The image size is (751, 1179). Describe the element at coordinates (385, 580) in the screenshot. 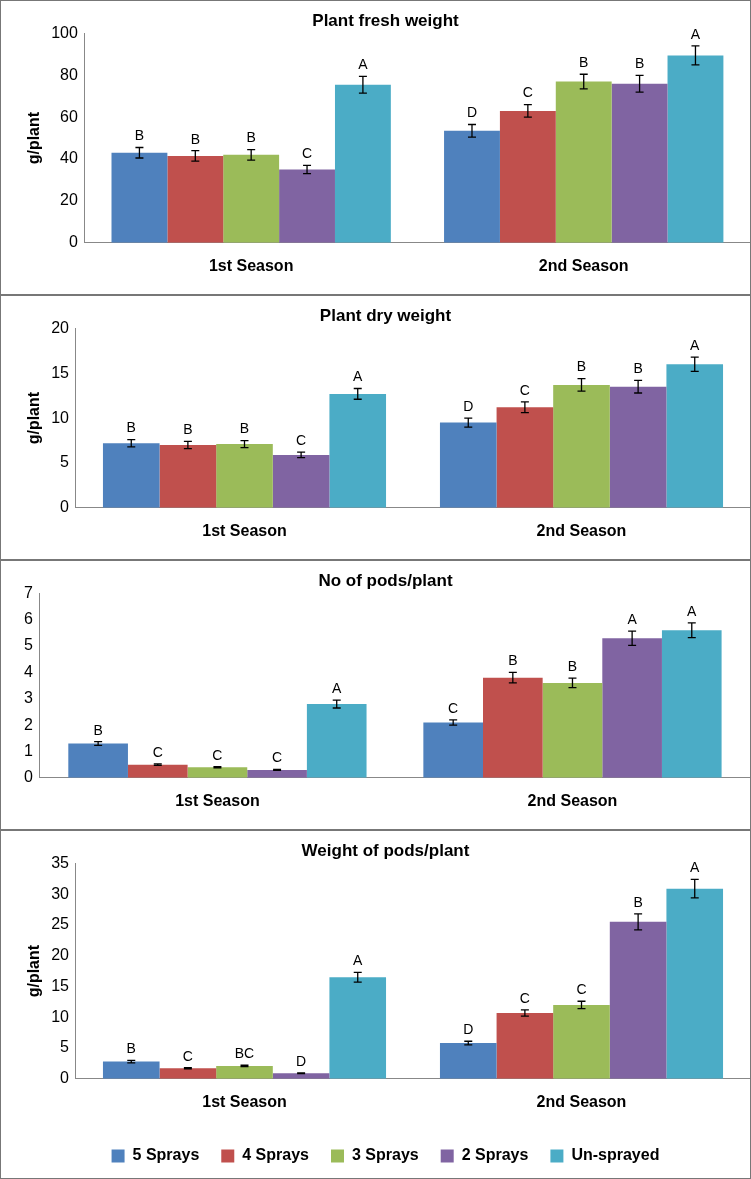

I see `chart-title: No of pods/plant` at that location.